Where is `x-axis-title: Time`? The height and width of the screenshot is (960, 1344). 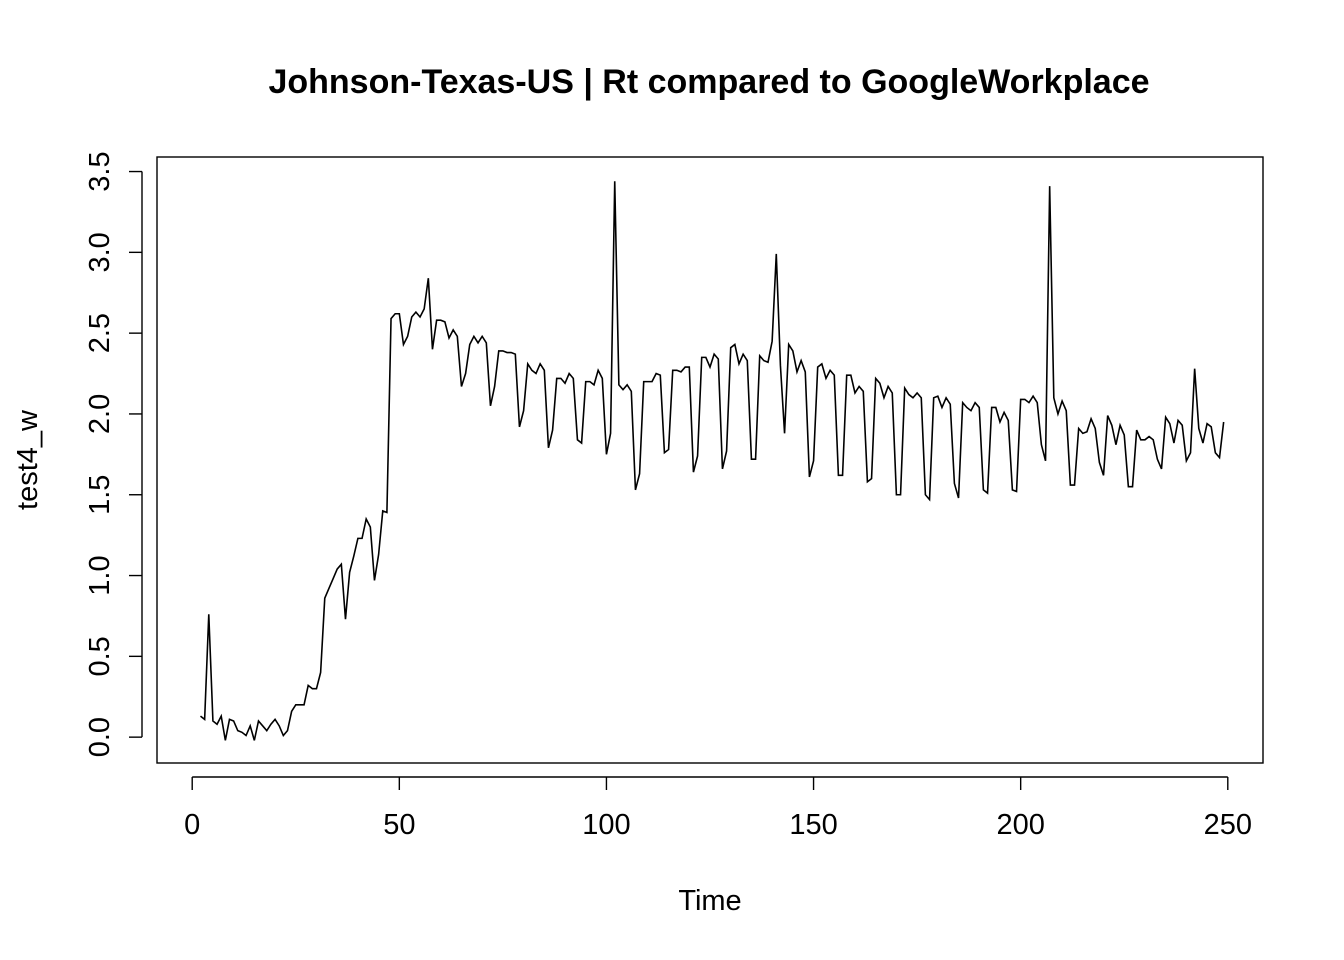 x-axis-title: Time is located at coordinates (709, 901).